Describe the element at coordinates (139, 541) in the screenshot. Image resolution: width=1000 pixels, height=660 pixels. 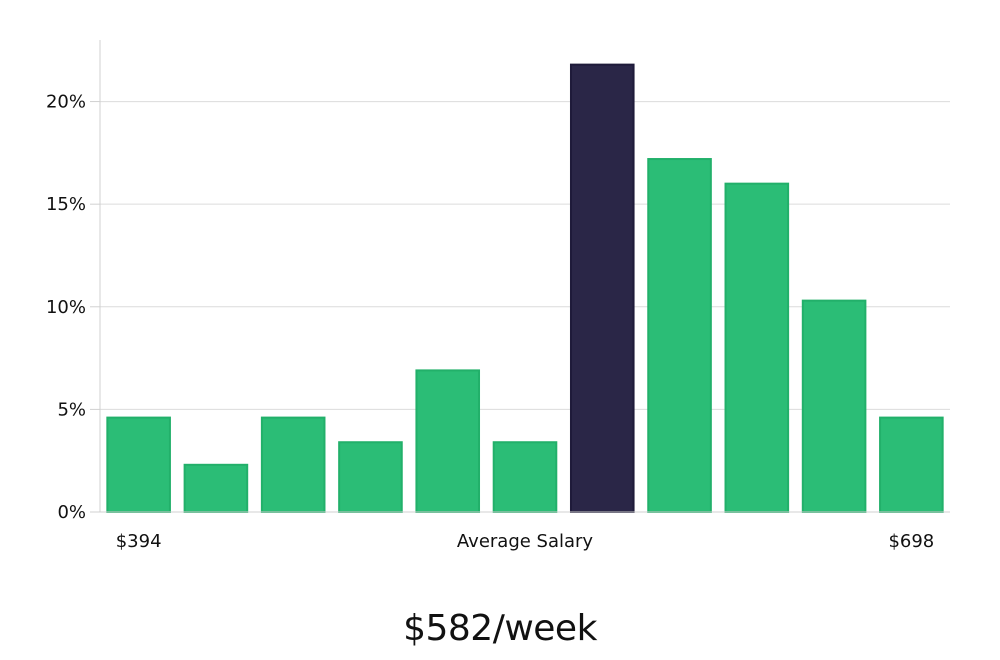
I see `x-min-label: $394` at that location.